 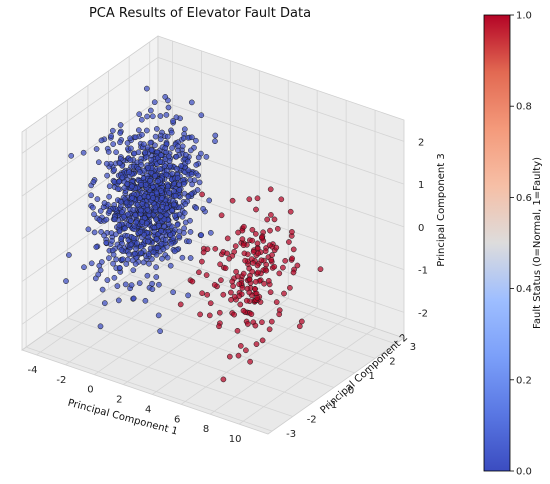 What do you see at coordinates (441, 209) in the screenshot?
I see `z-axis-label: Principal Component 3` at bounding box center [441, 209].